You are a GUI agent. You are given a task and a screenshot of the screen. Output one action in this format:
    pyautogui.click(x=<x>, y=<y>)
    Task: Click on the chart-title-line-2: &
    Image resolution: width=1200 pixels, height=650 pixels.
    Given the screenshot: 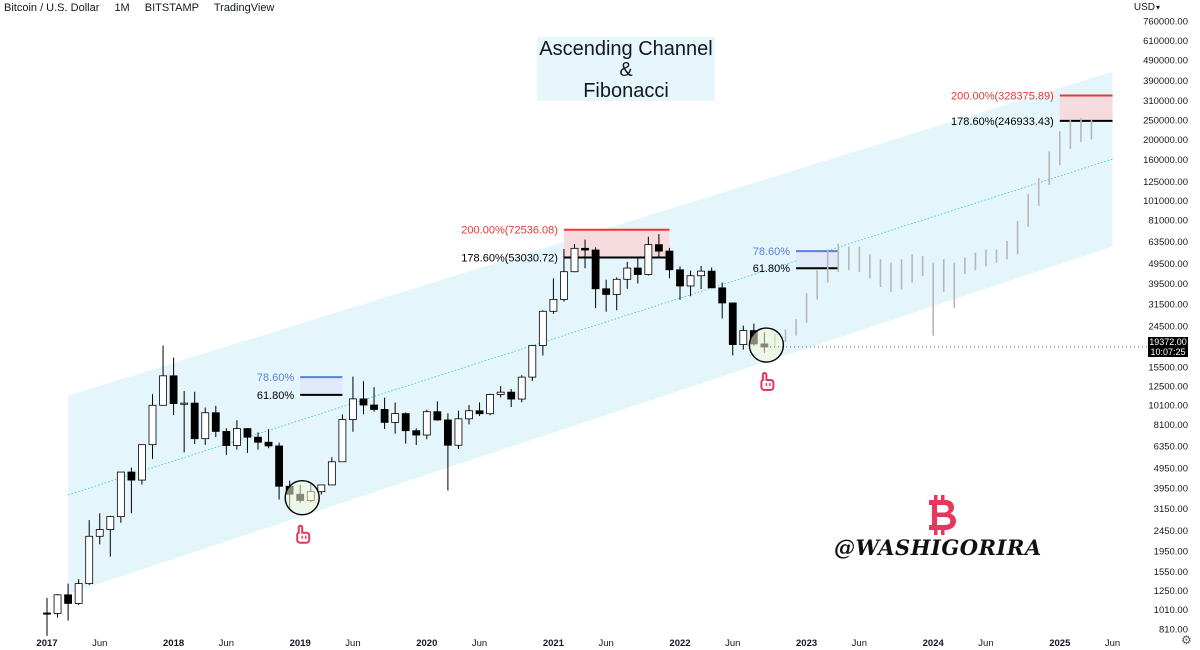 What is the action you would take?
    pyautogui.click(x=626, y=70)
    